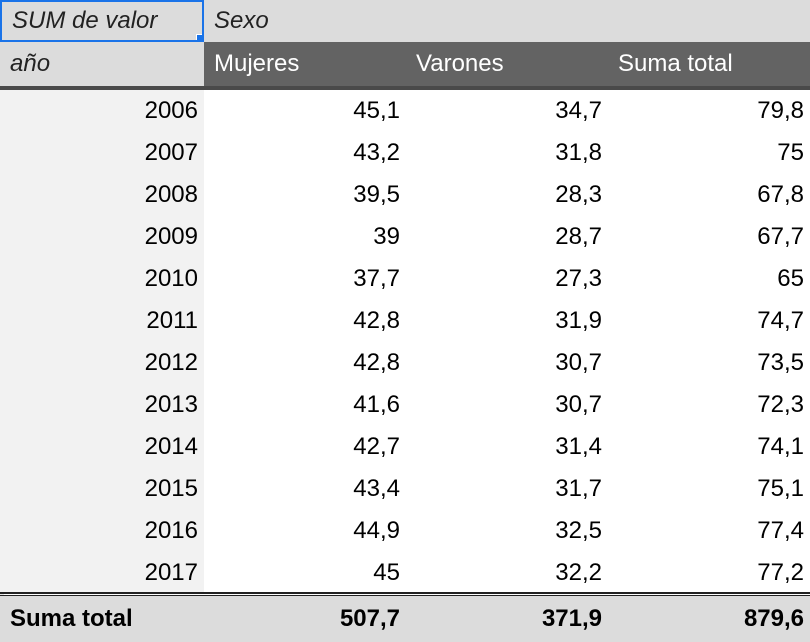 Image resolution: width=810 pixels, height=642 pixels. What do you see at coordinates (709, 279) in the screenshot?
I see `data-cell: 65` at bounding box center [709, 279].